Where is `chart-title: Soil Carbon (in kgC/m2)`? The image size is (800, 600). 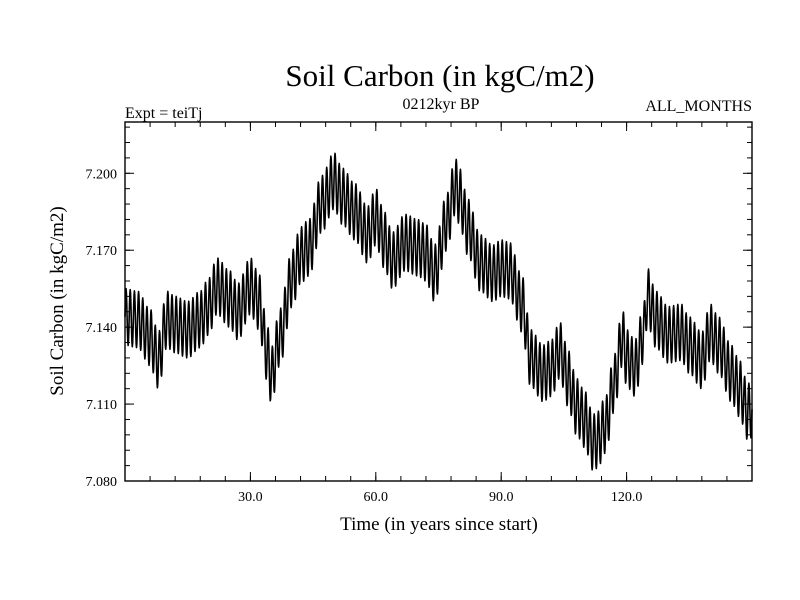 chart-title: Soil Carbon (in kgC/m2) is located at coordinates (439, 75).